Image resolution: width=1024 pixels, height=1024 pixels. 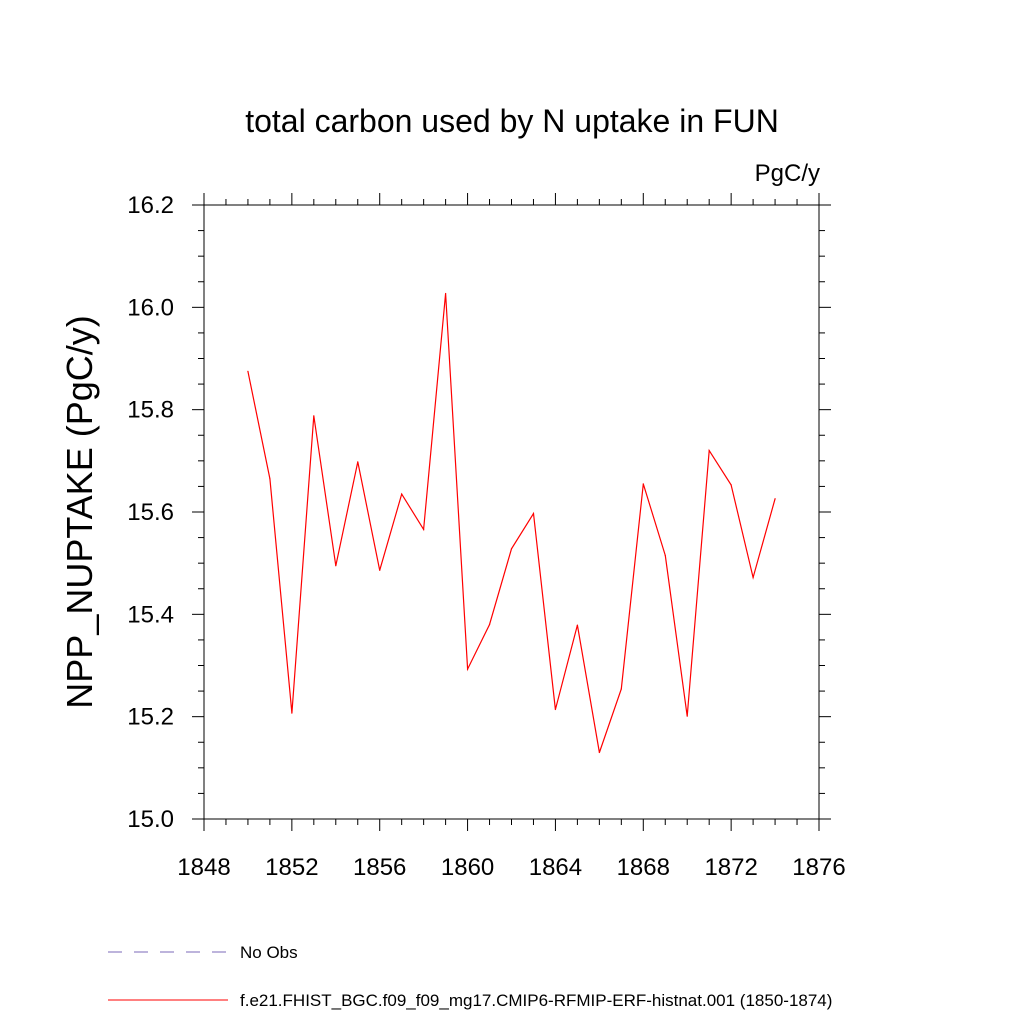 What do you see at coordinates (730, 867) in the screenshot?
I see `x-tick-label: 1872` at bounding box center [730, 867].